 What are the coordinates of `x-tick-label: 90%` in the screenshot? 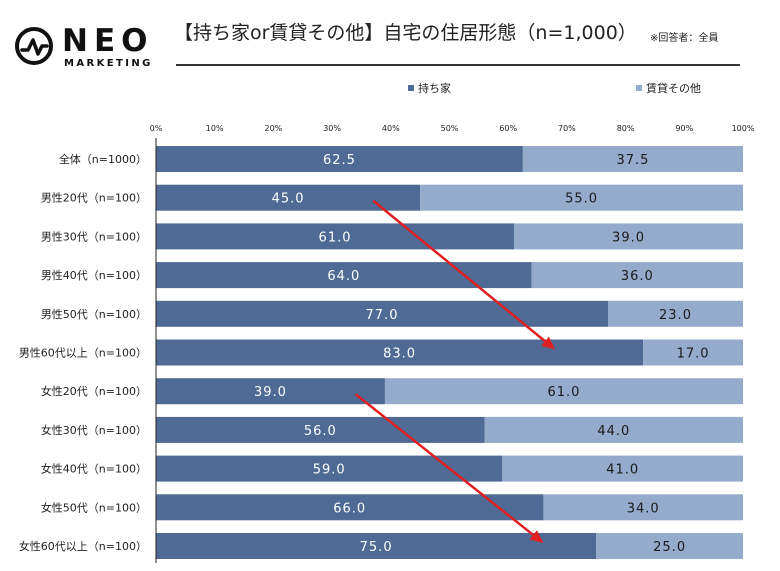 It's located at (684, 128).